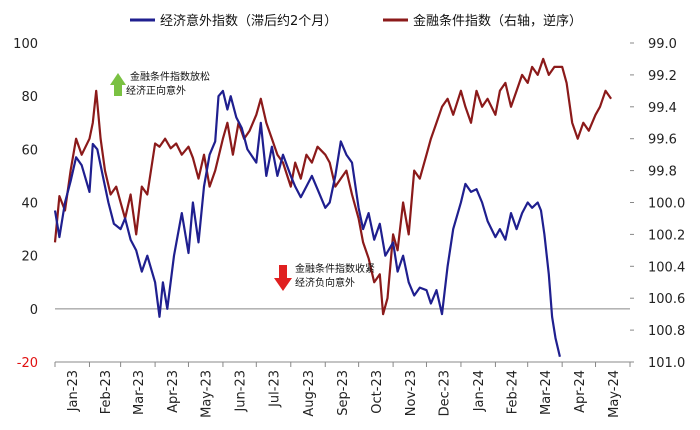 The height and width of the screenshot is (430, 700). What do you see at coordinates (342, 335) in the screenshot?
I see `axes` at bounding box center [342, 335].